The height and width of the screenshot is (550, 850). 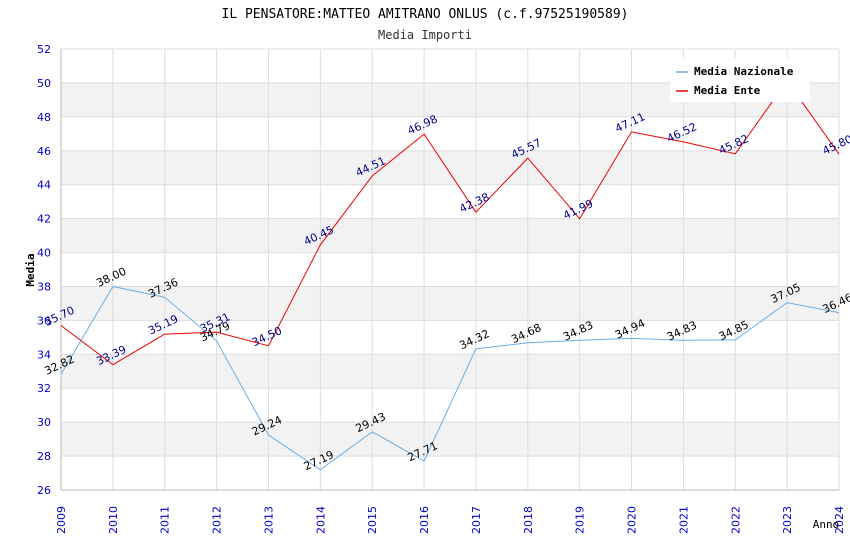 What do you see at coordinates (217, 520) in the screenshot?
I see `x-tick-label-2012: 2012` at bounding box center [217, 520].